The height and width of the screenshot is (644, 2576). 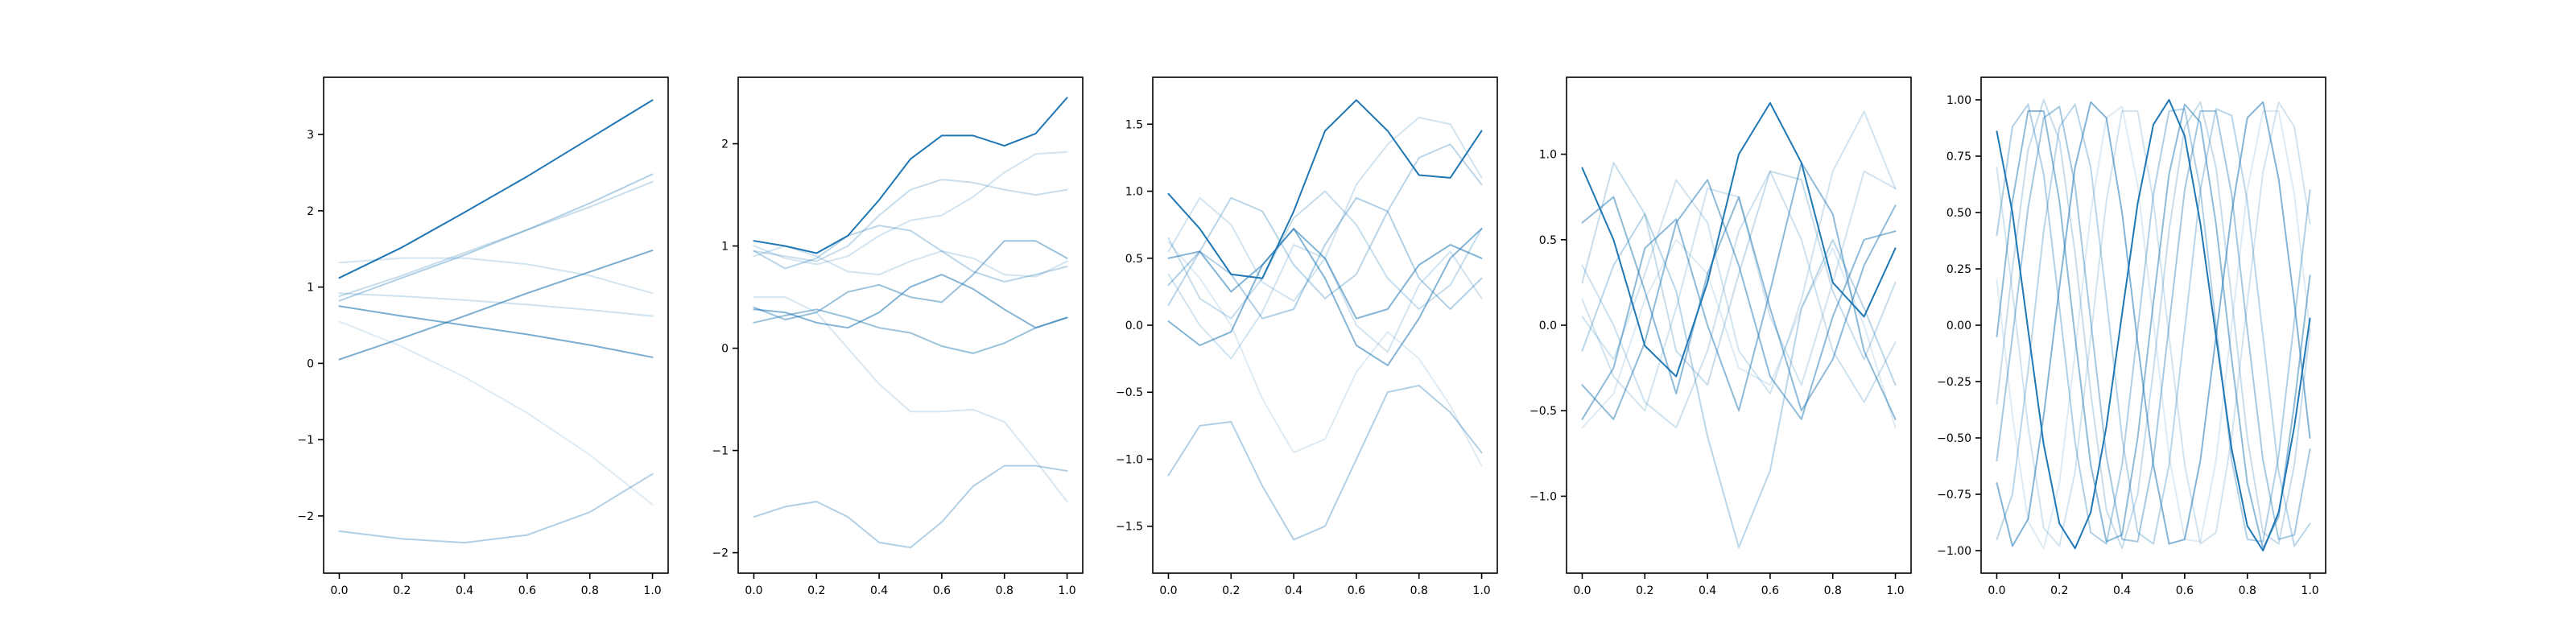 I want to click on chart-panel-4: 0.0 0.2 0.4 0.6 0.8 1.0 −1.0 −0.5 0.0 0.5 1.0, so click(x=1721, y=336).